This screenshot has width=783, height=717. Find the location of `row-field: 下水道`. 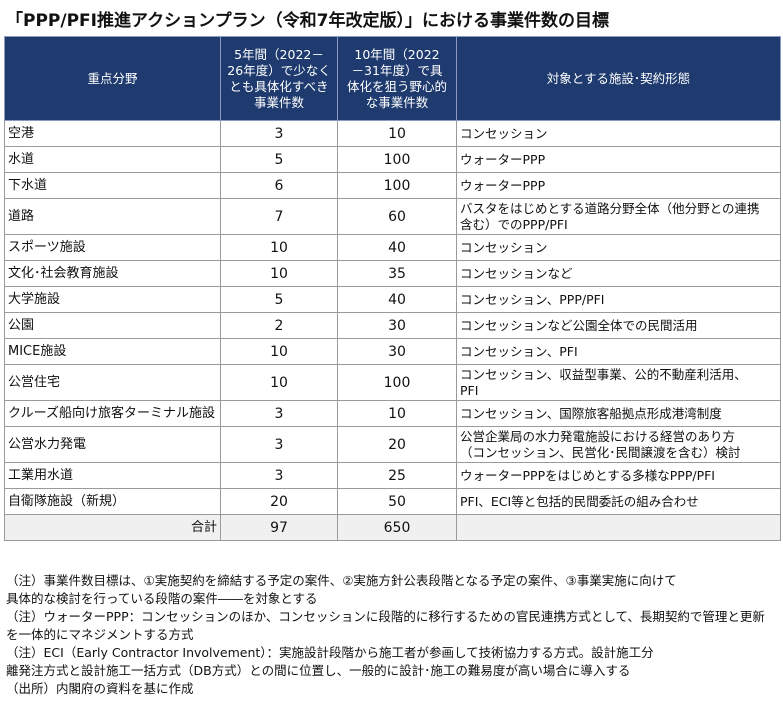

row-field: 下水道 is located at coordinates (112, 185).